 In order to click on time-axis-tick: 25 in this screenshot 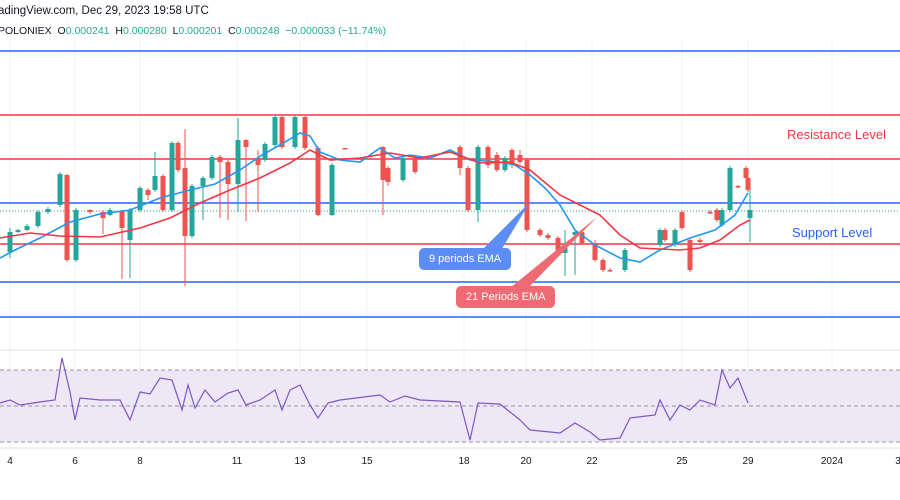, I will do `click(682, 461)`.